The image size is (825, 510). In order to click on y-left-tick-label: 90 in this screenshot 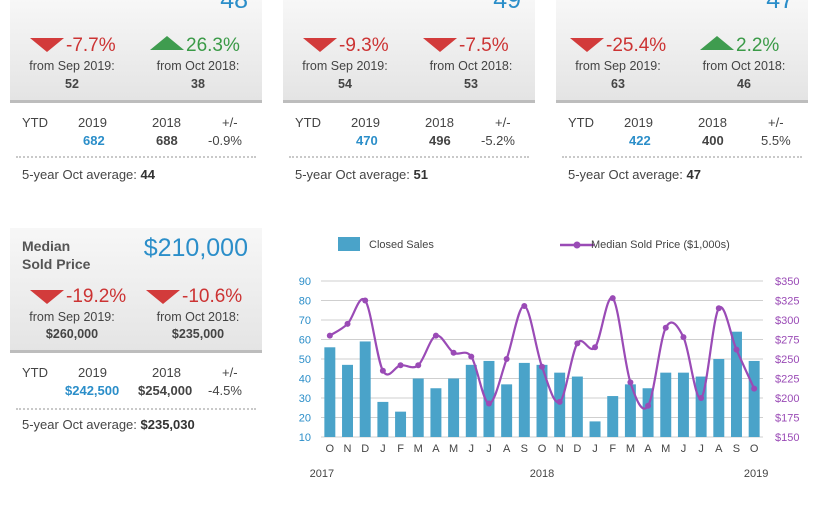, I will do `click(305, 282)`.